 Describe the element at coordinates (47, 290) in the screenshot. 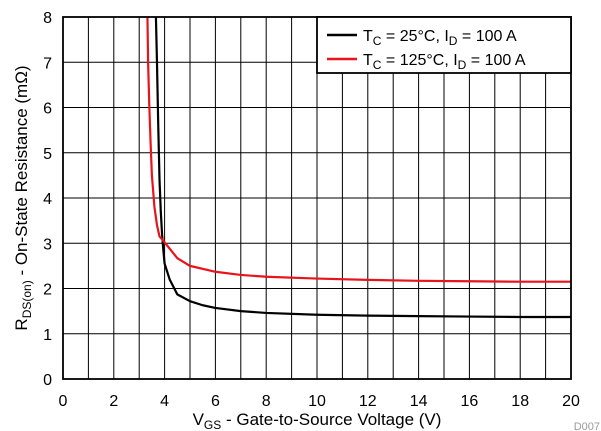

I see `y-tick-label: 2` at that location.